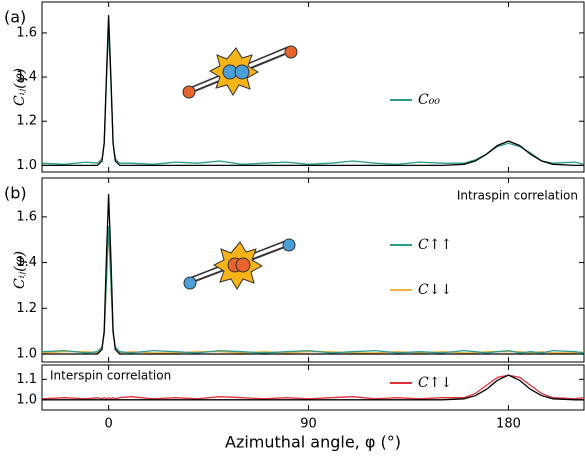 This screenshot has width=585, height=466. What do you see at coordinates (435, 290) in the screenshot?
I see `legend-label: C↓↓` at bounding box center [435, 290].